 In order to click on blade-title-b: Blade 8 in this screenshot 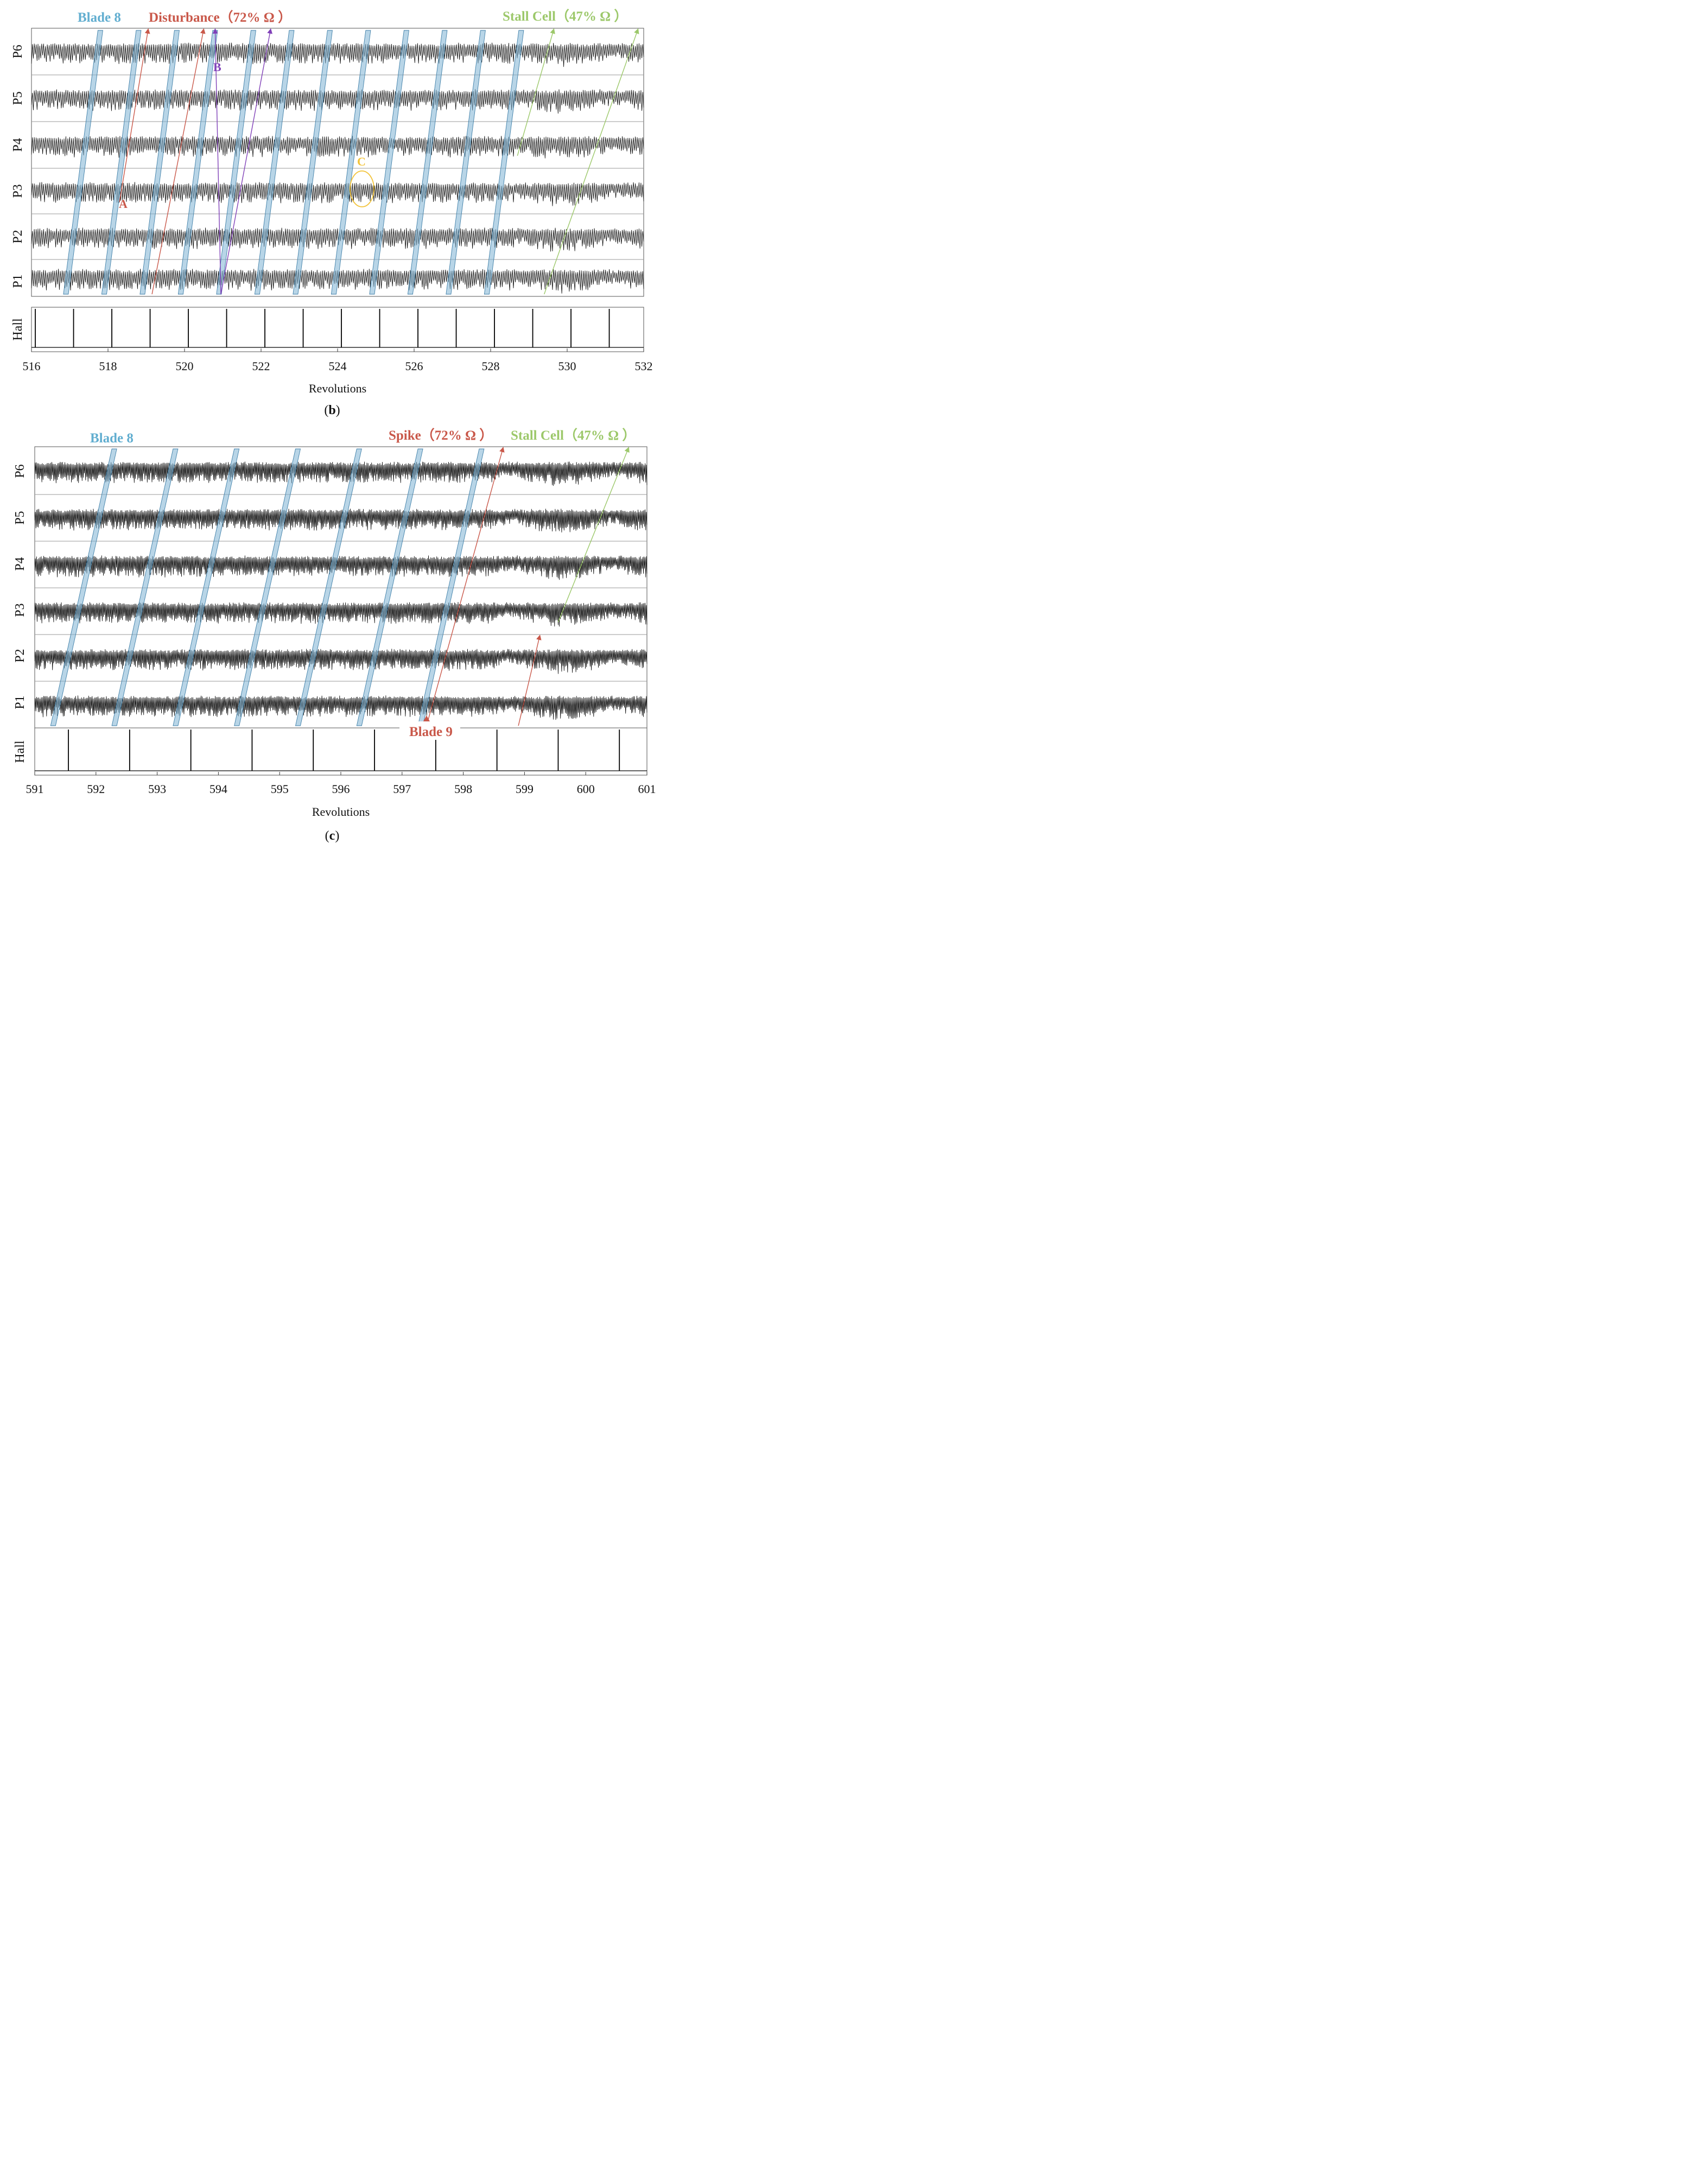, I will do `click(99, 18)`.